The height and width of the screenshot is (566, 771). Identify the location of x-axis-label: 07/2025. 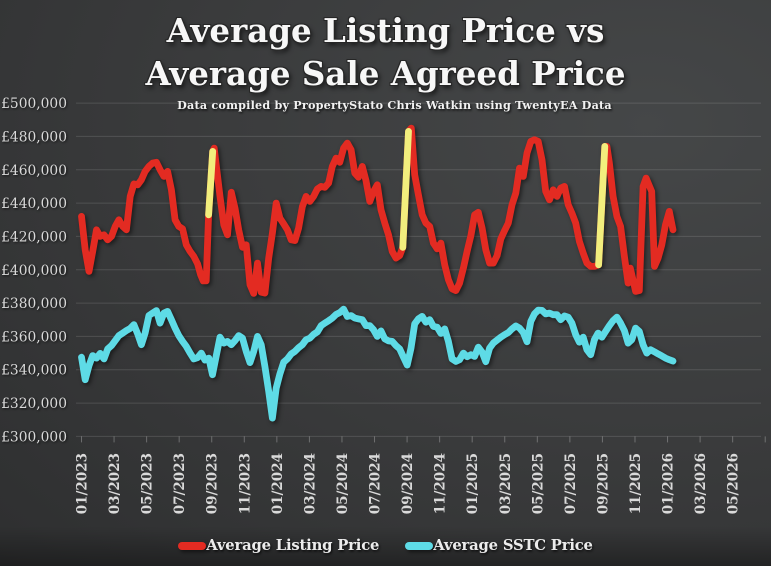
(571, 483).